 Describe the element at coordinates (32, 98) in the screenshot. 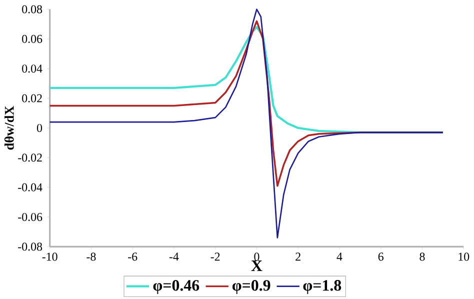

I see `y-tick-label: 0.02` at that location.